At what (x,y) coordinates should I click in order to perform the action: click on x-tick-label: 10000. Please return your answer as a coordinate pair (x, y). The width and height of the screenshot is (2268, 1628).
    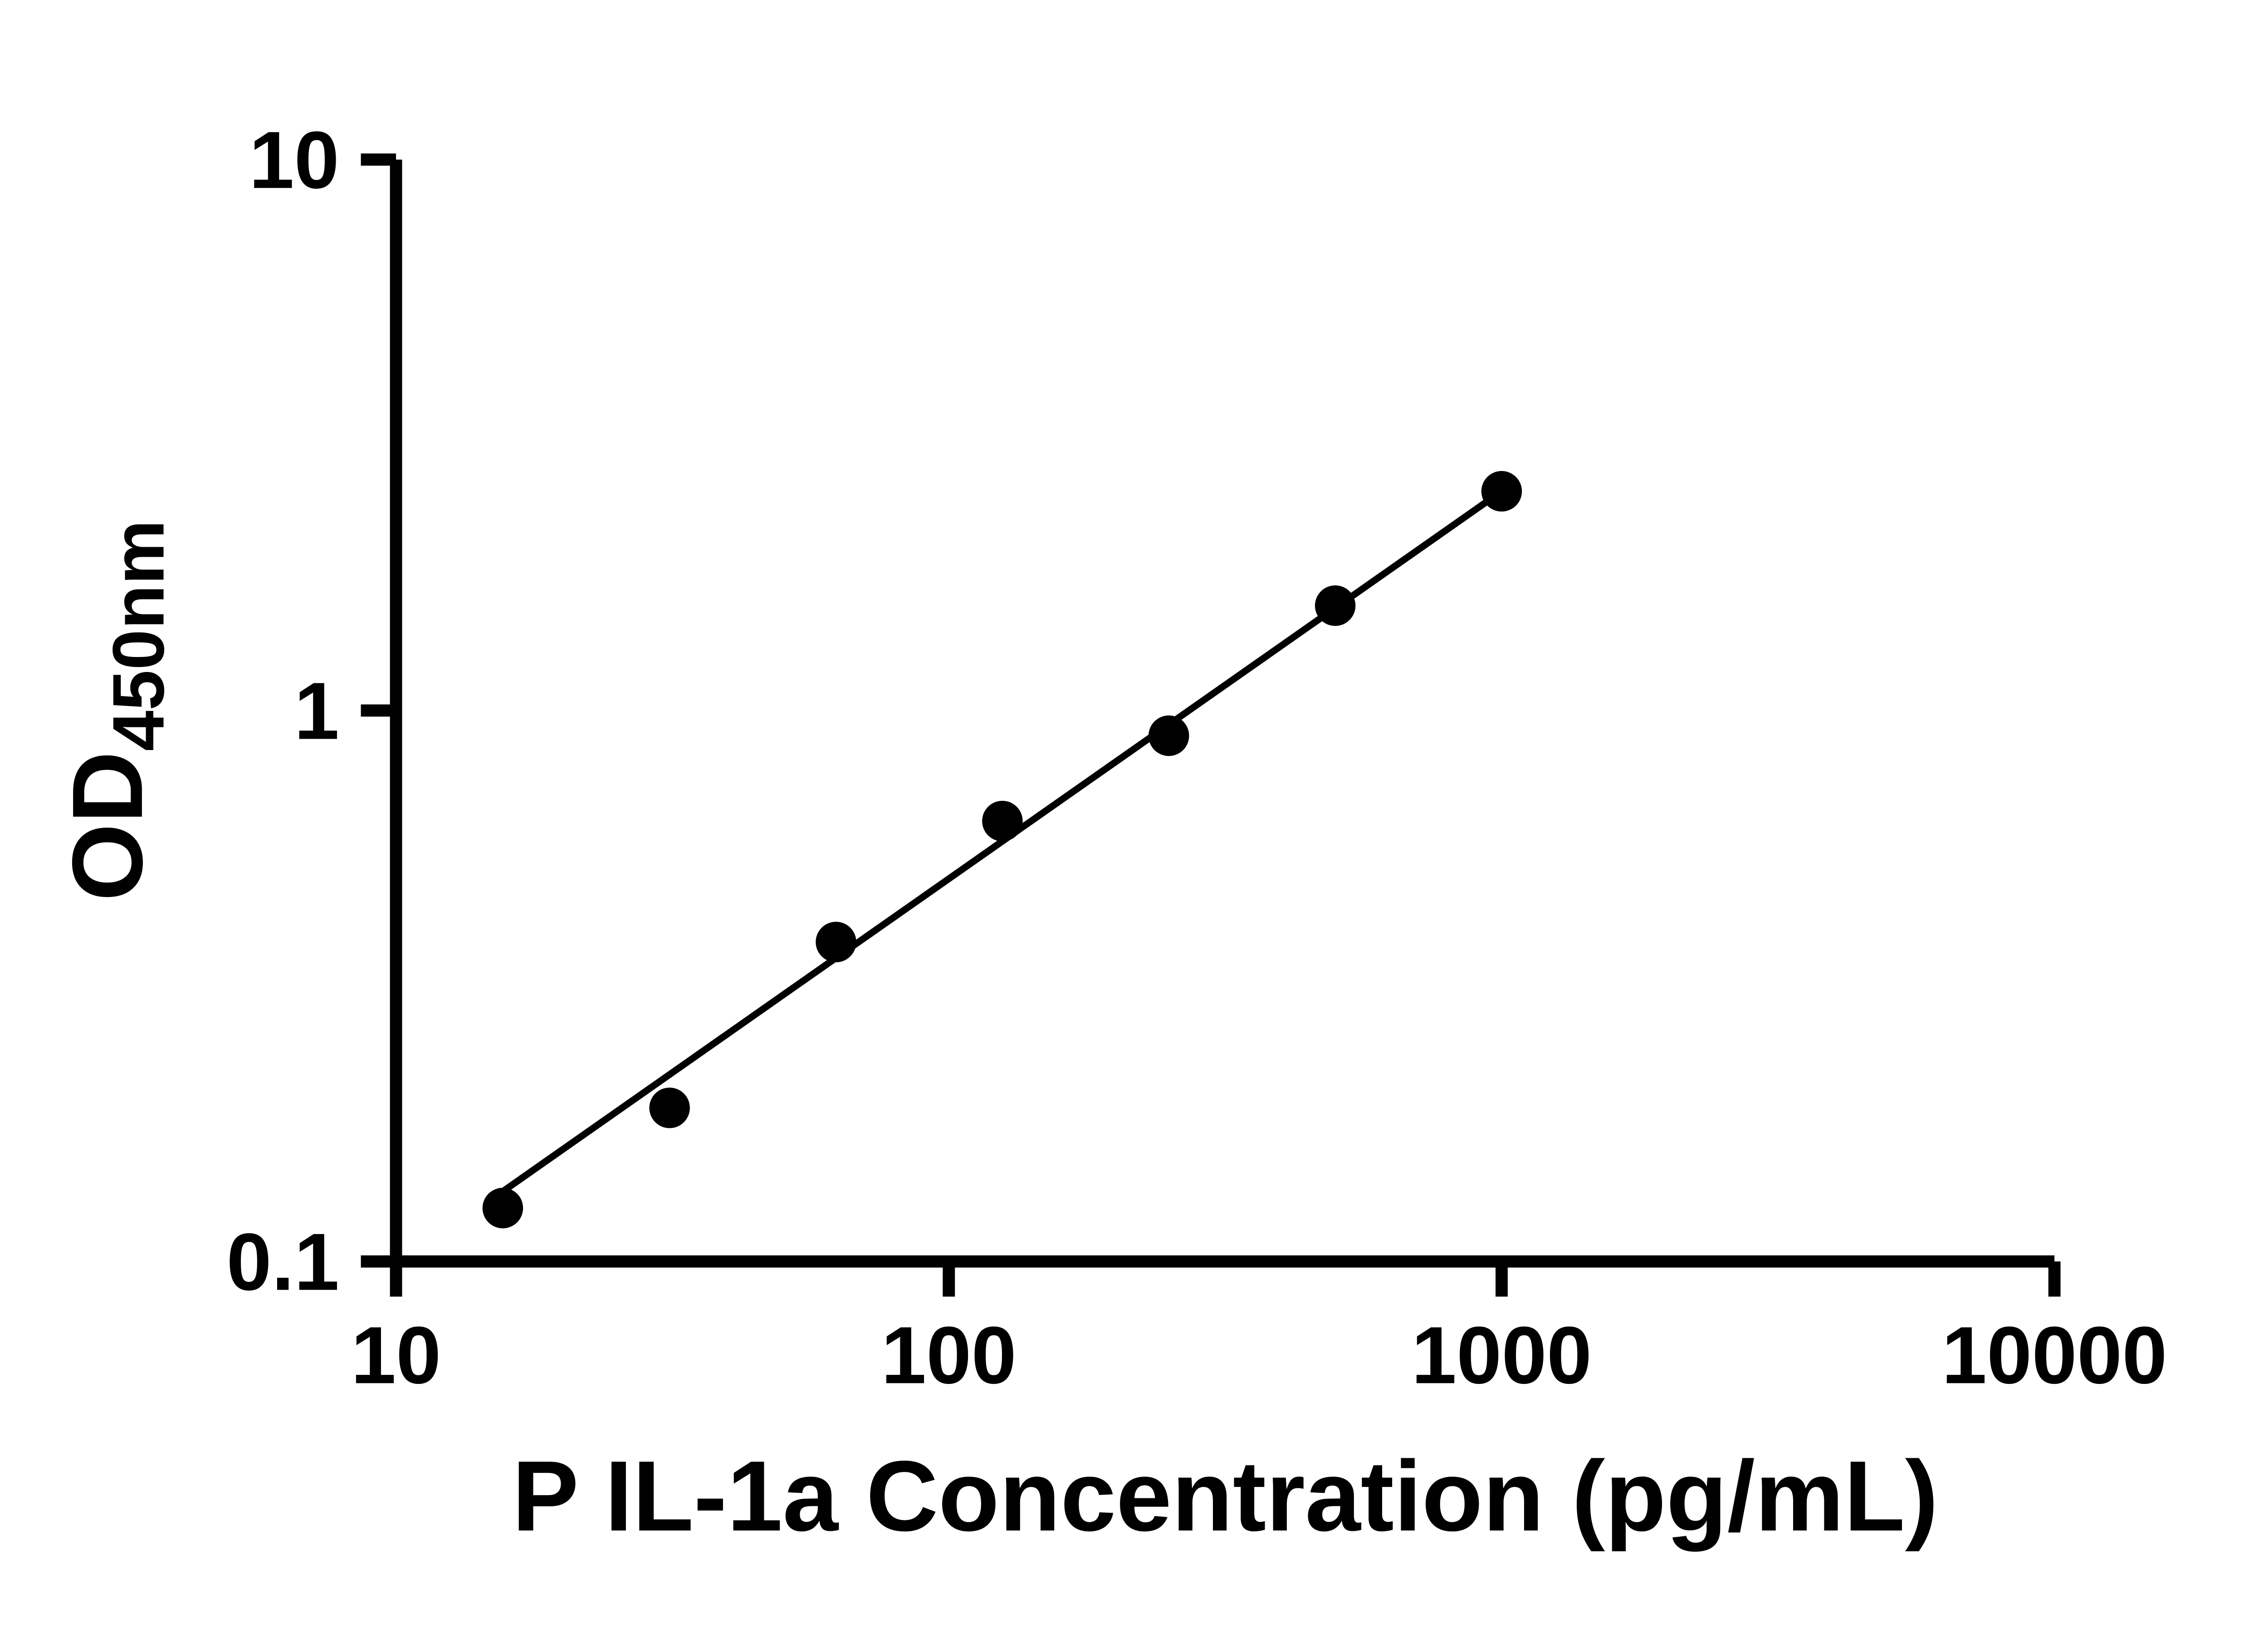
    Looking at the image, I should click on (2055, 1354).